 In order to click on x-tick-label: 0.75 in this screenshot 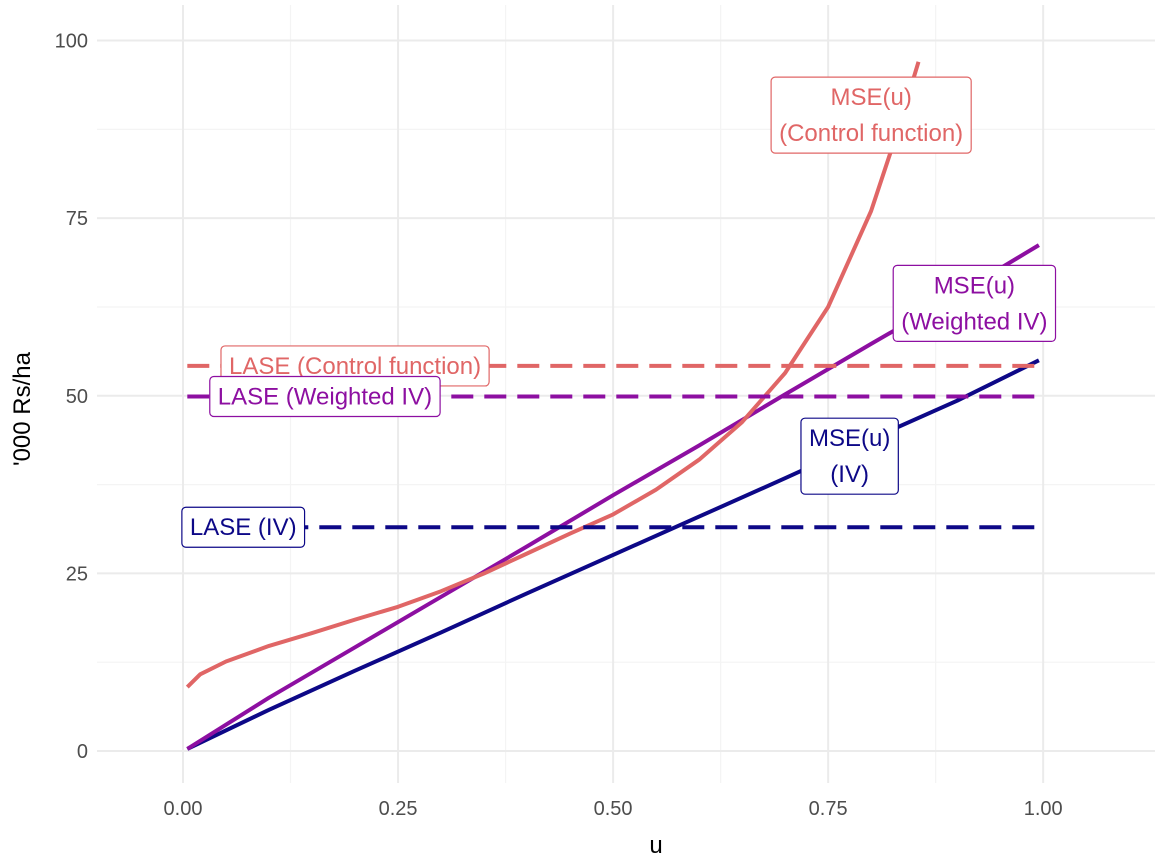, I will do `click(828, 809)`.